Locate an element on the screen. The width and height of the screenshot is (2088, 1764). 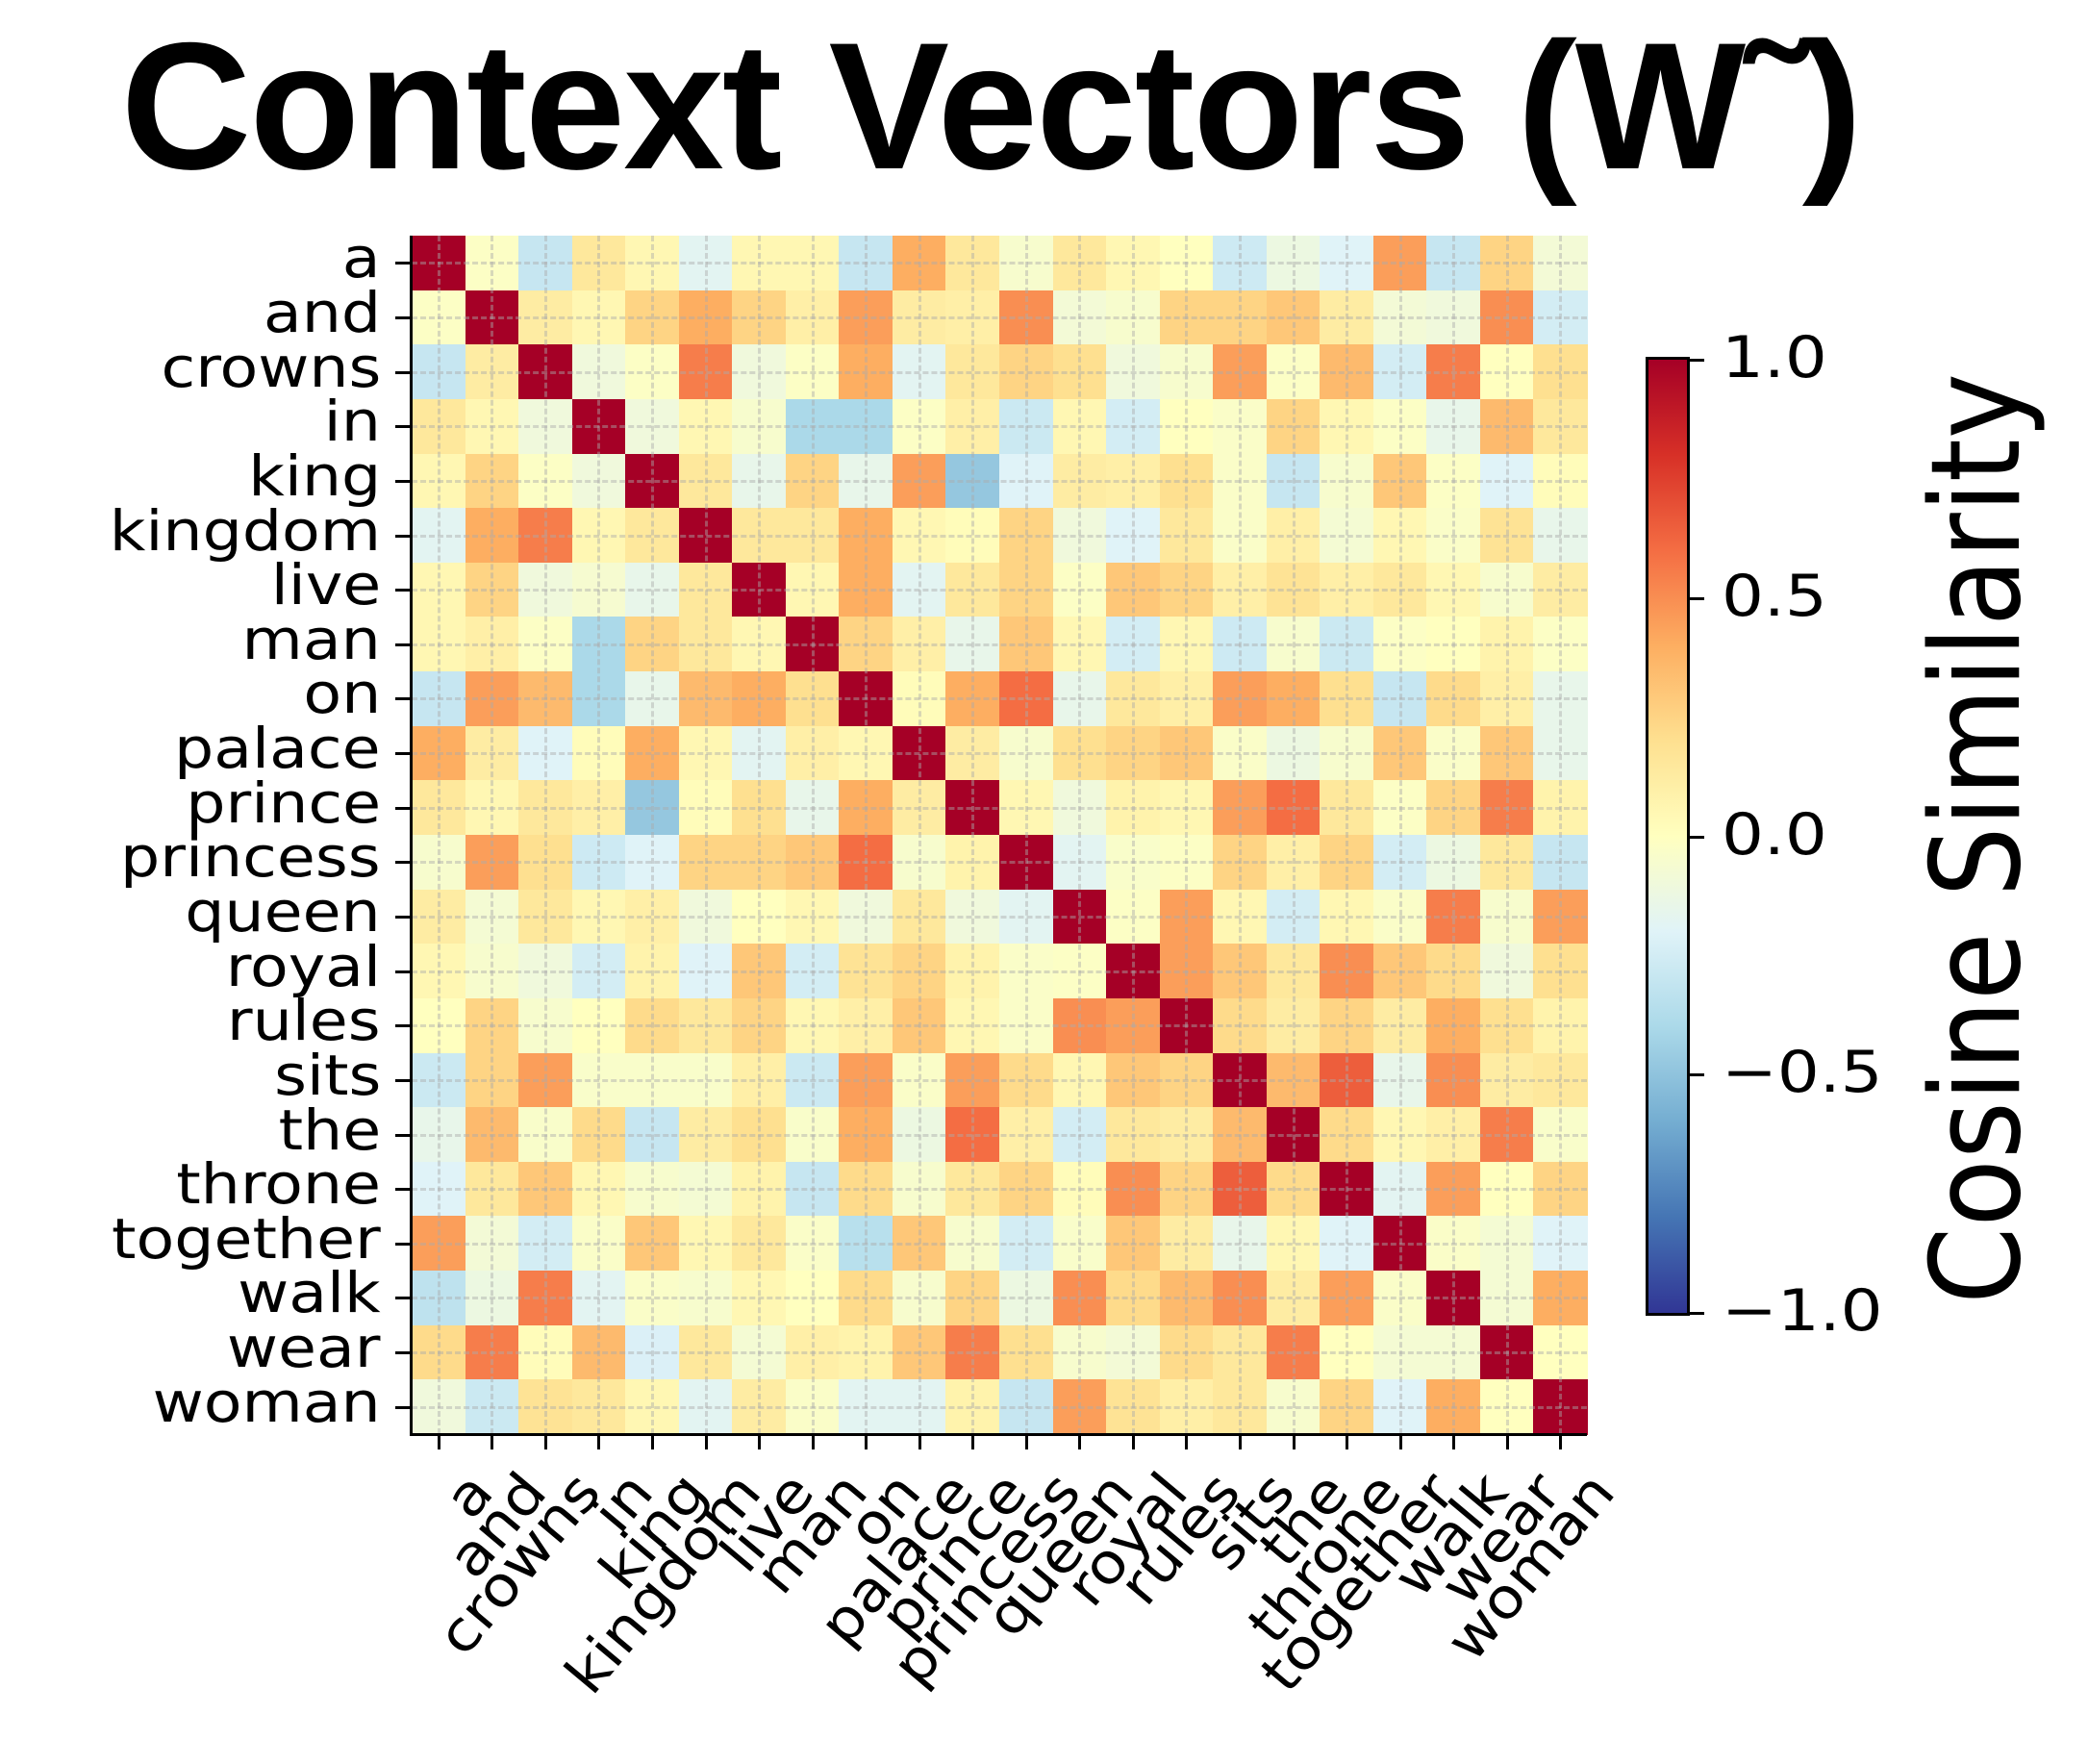
colorbar-tick-label: 0.0 is located at coordinates (1774, 835).